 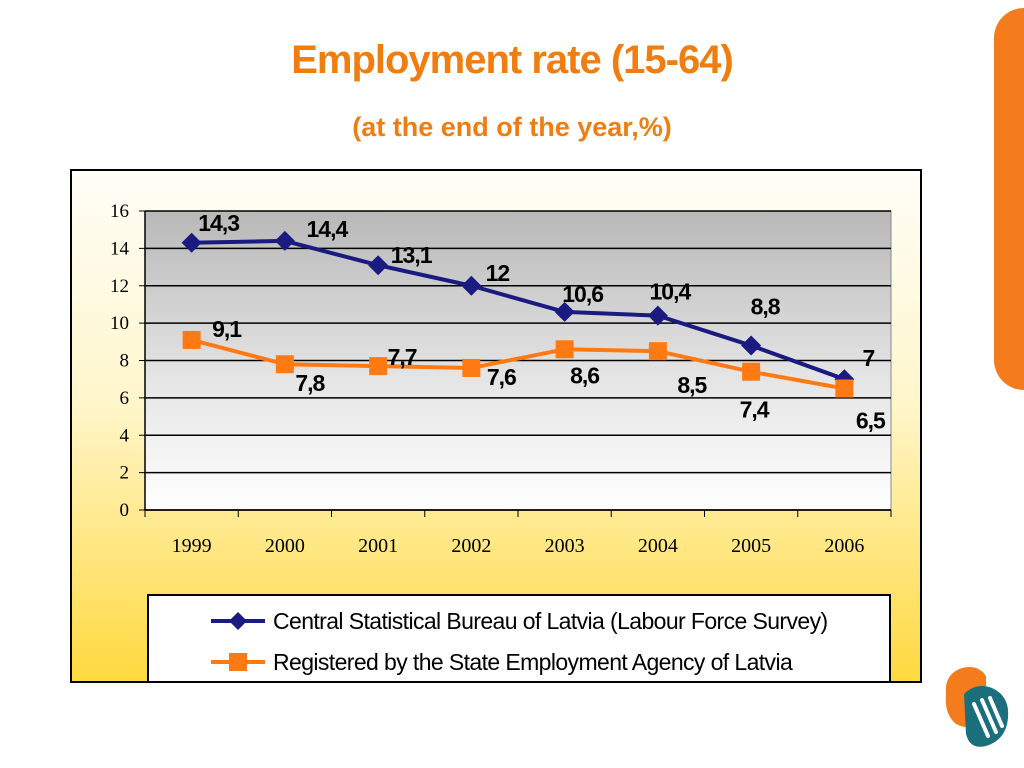 I want to click on data-label: 14,3, so click(x=218, y=223).